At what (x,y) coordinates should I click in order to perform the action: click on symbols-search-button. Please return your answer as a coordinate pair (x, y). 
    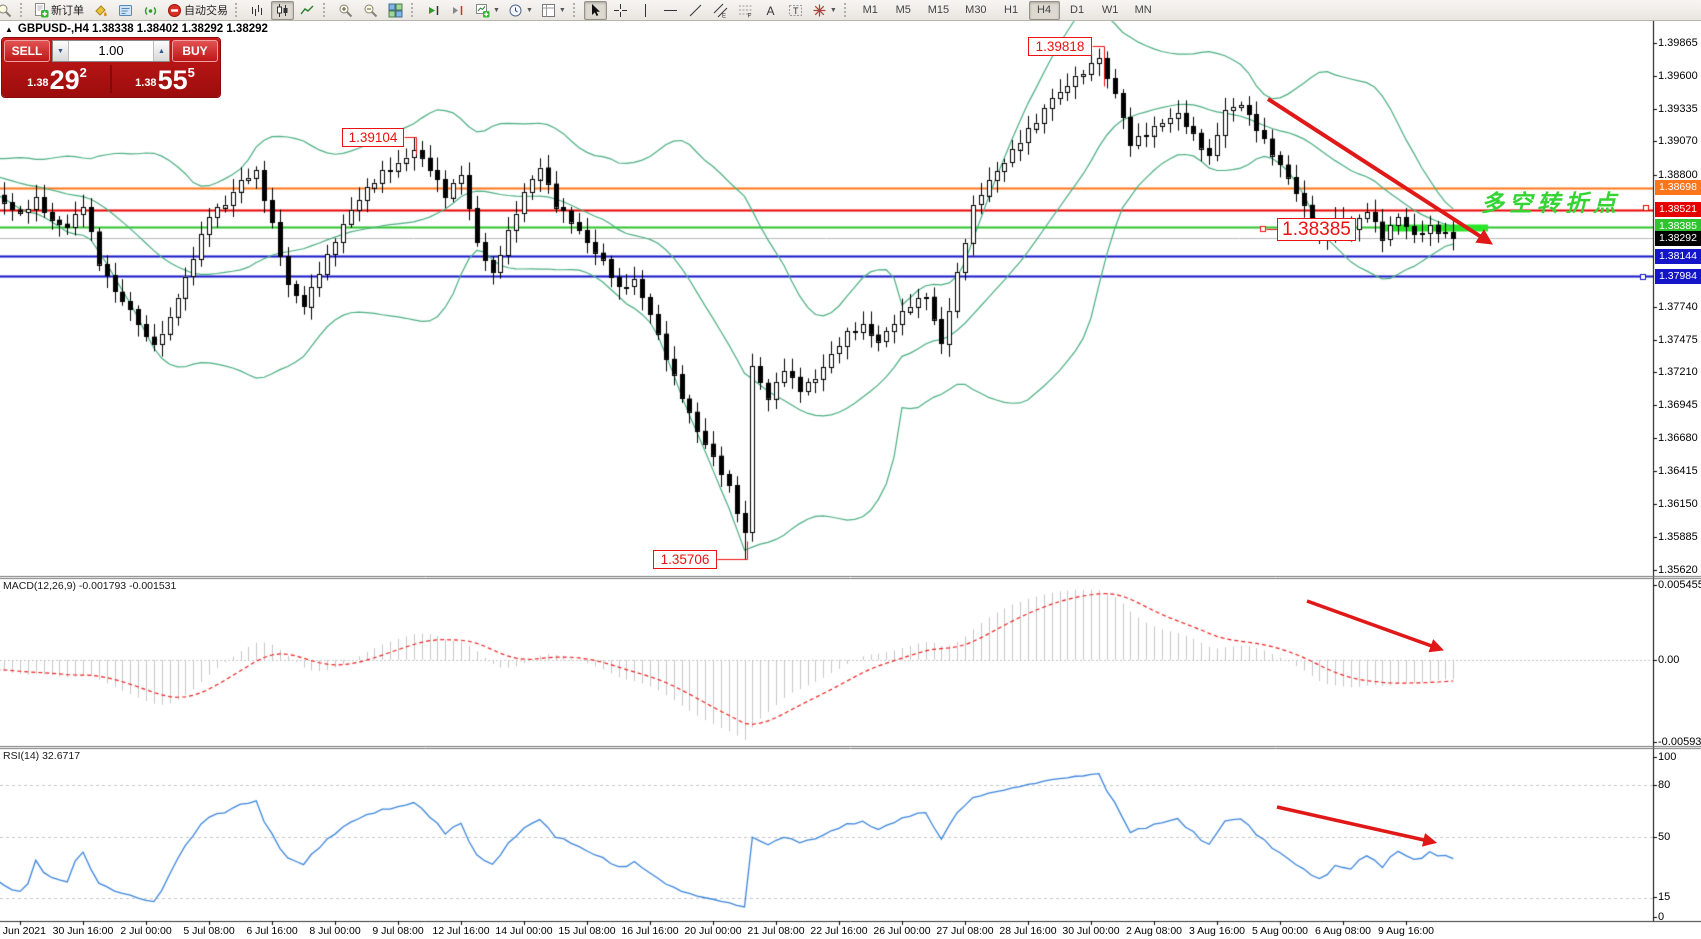
    Looking at the image, I should click on (8, 10).